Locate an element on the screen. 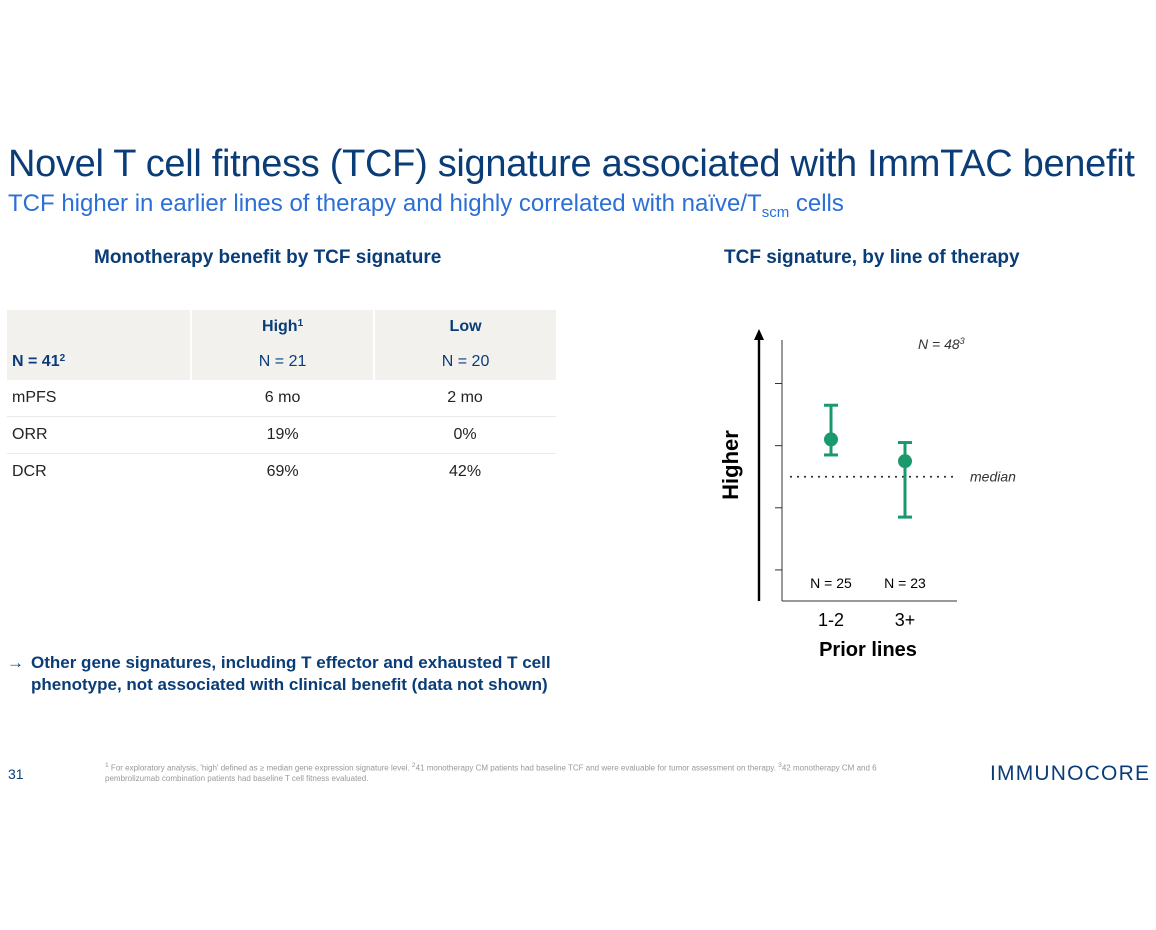 The image size is (1156, 930). header-low: Low is located at coordinates (465, 327).